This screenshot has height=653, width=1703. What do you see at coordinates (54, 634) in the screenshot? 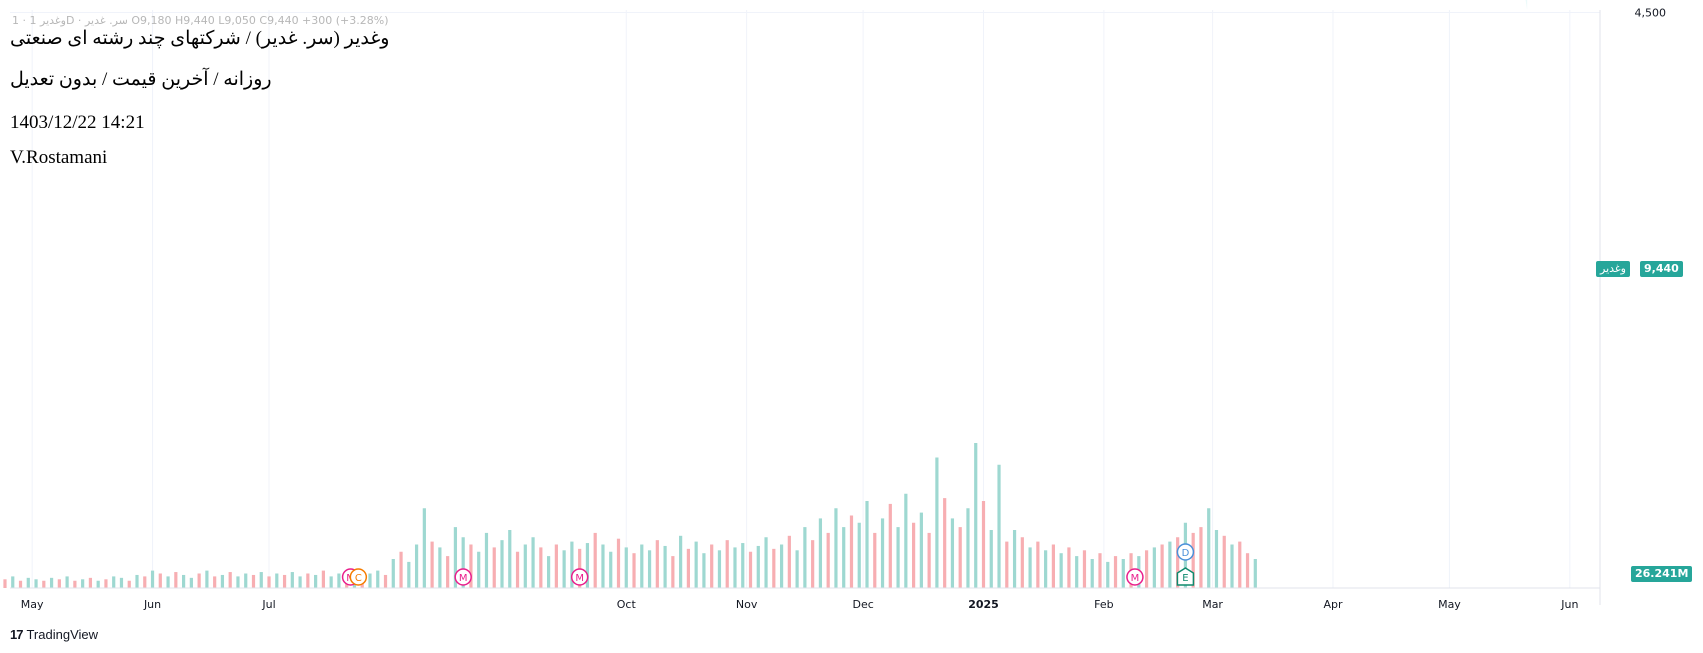
I see `tradingview-logo: 17 TradingView` at bounding box center [54, 634].